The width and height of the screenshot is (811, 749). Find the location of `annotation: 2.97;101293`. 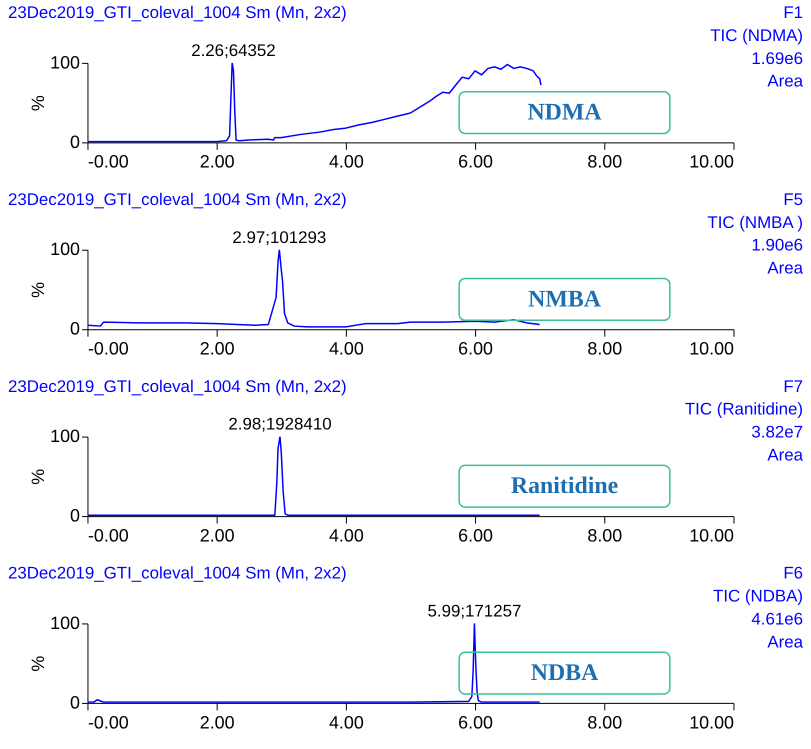

annotation: 2.97;101293 is located at coordinates (279, 237).